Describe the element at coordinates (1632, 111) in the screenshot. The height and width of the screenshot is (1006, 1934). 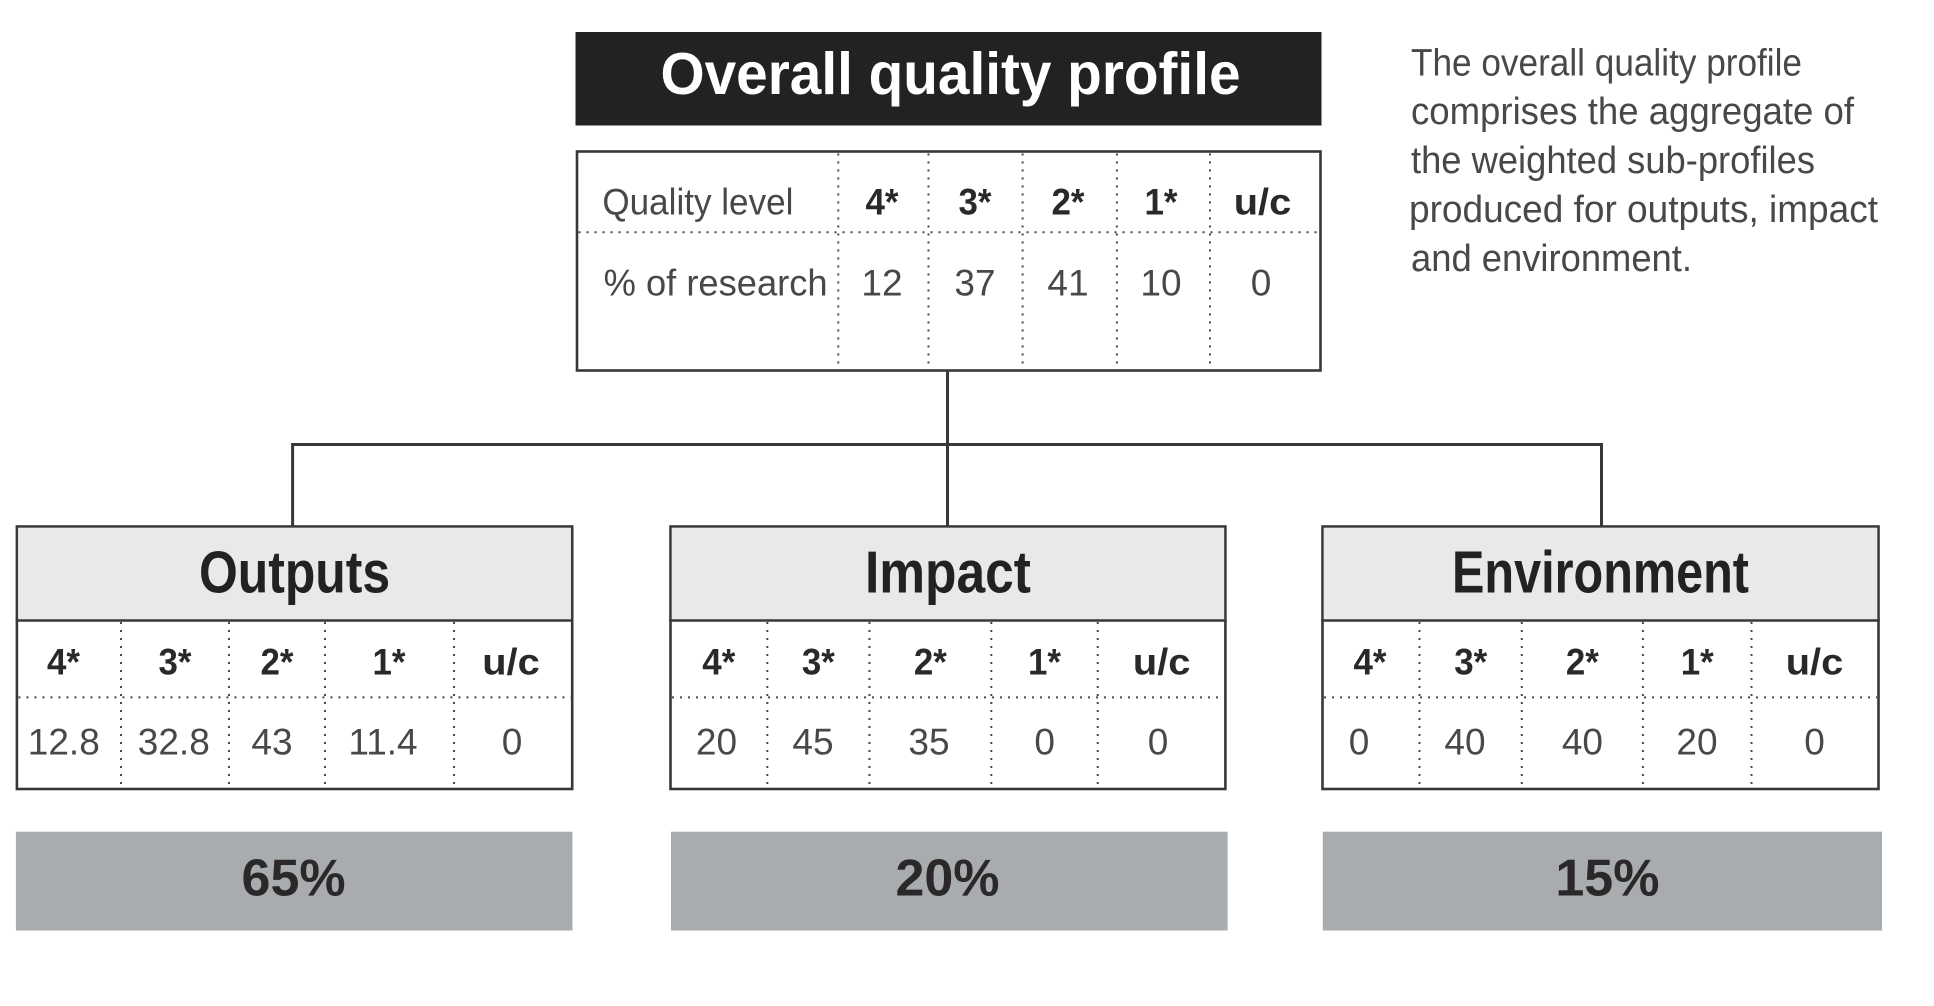
I see `svg-text: comprises the aggregate of` at that location.